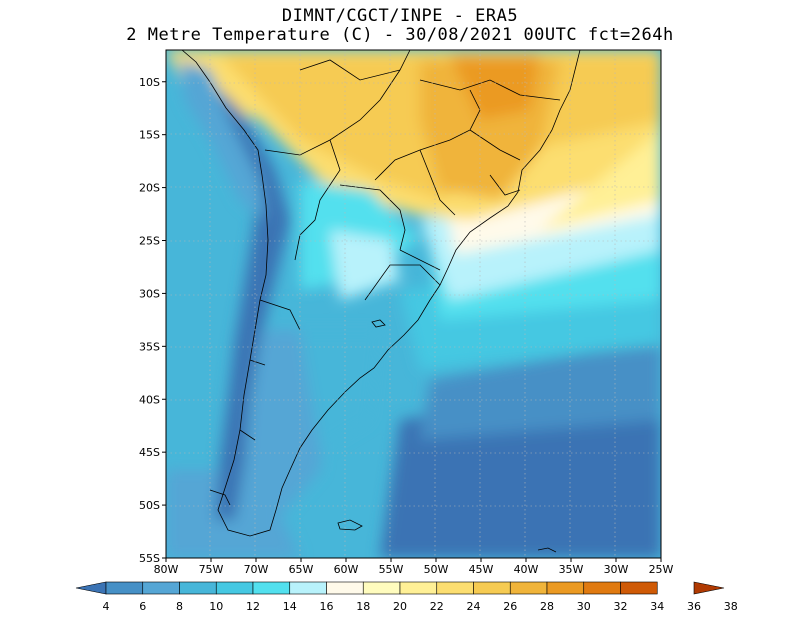 The height and width of the screenshot is (618, 800). I want to click on lat-tick-label: 45S, so click(149, 452).